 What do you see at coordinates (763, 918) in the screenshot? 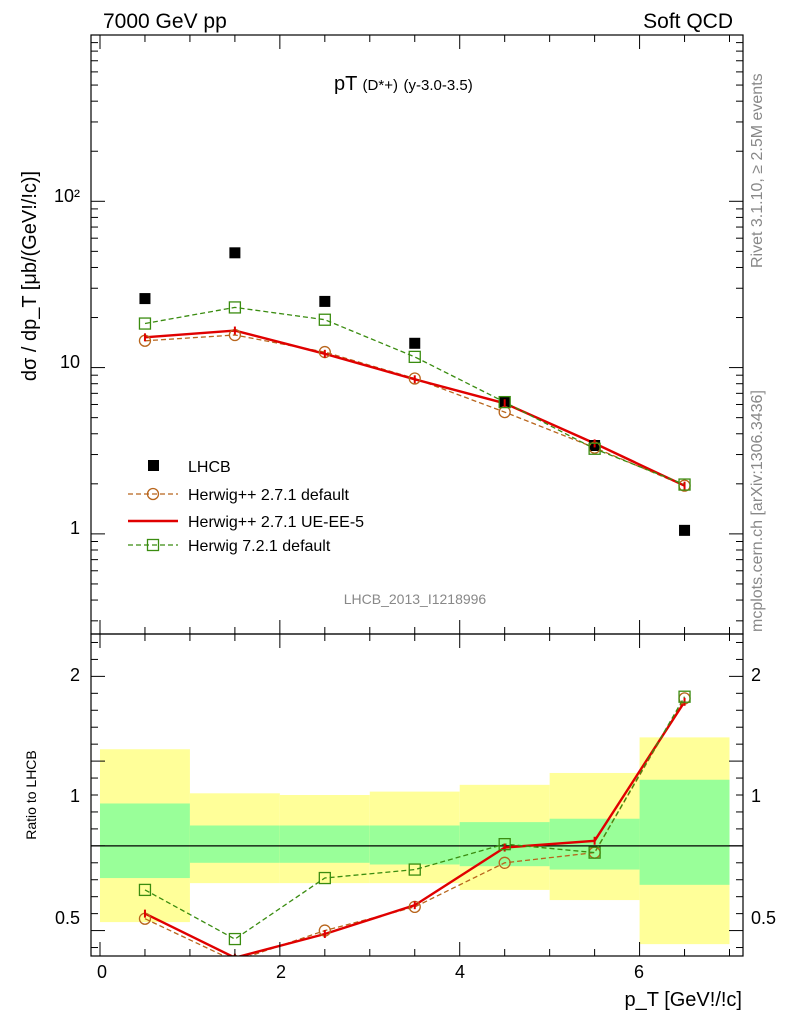
I see `ratio-y-tick-label-right: 0.5` at bounding box center [763, 918].